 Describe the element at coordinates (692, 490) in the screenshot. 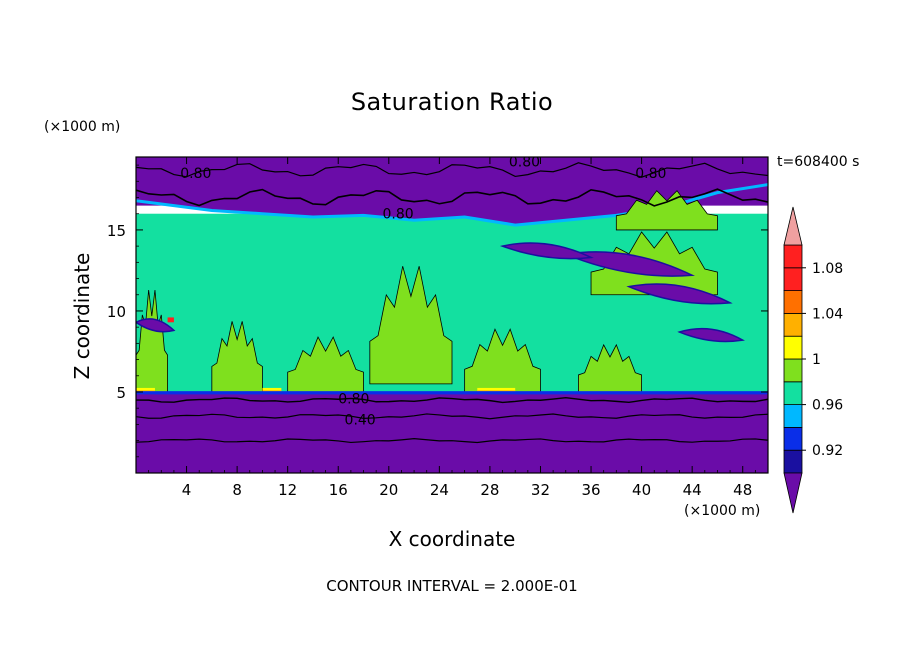

I see `x-tick-label: 44` at that location.